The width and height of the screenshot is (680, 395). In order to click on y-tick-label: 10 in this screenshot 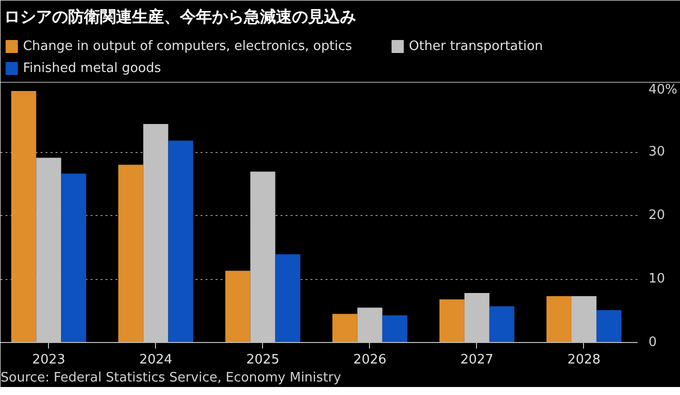, I will do `click(657, 279)`.